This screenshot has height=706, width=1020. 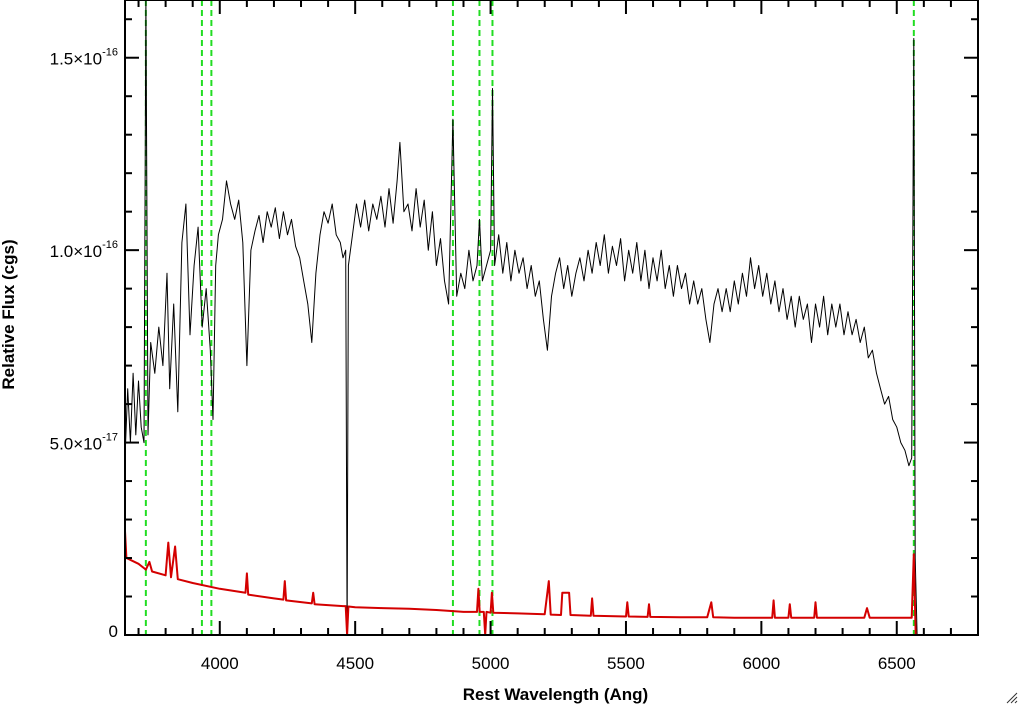 I want to click on x-tick-label: 5500, so click(x=626, y=663).